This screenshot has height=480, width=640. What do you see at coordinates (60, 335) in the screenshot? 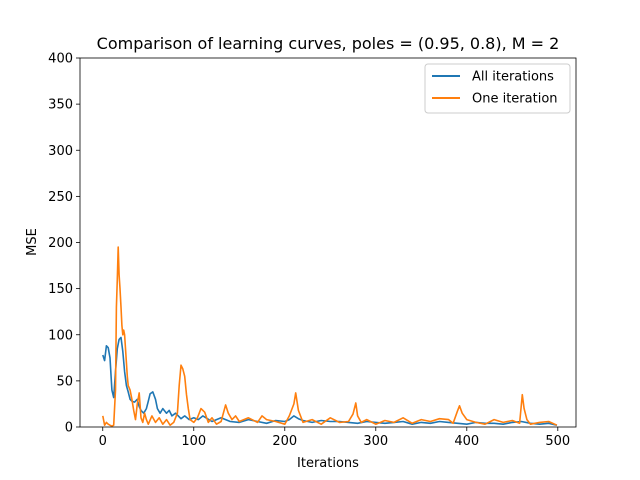
I see `y-tick-label: 100` at bounding box center [60, 335].